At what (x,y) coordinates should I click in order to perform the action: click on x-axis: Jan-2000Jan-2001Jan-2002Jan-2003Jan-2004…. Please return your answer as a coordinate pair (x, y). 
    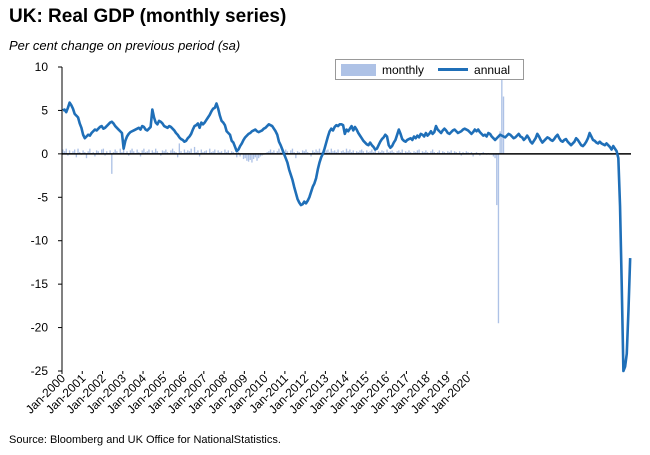
    Looking at the image, I should click on (248, 394).